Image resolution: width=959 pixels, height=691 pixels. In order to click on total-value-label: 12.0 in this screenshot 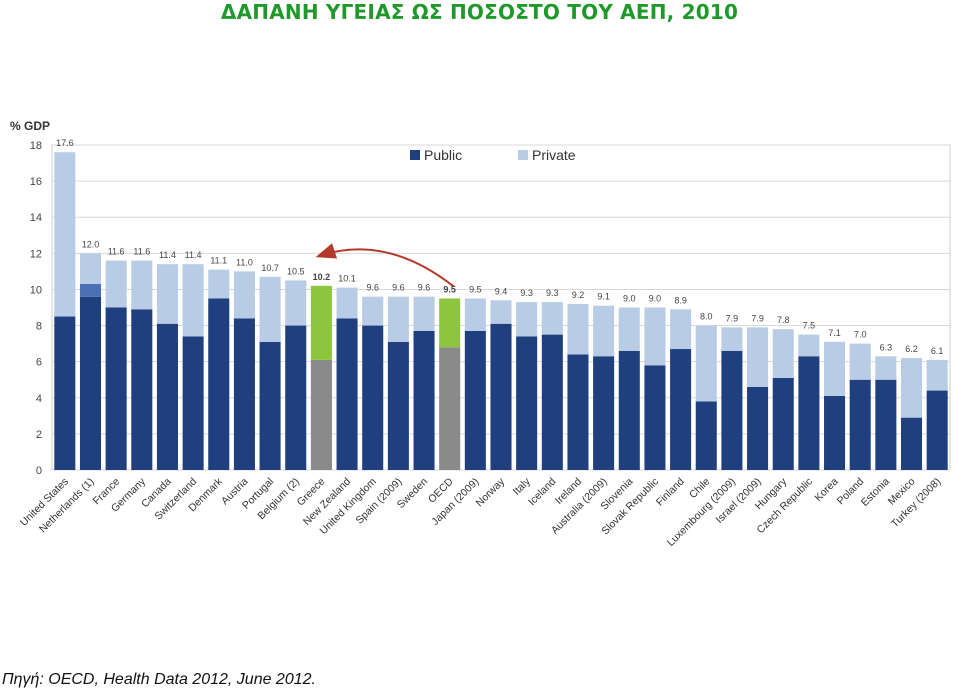, I will do `click(91, 244)`.